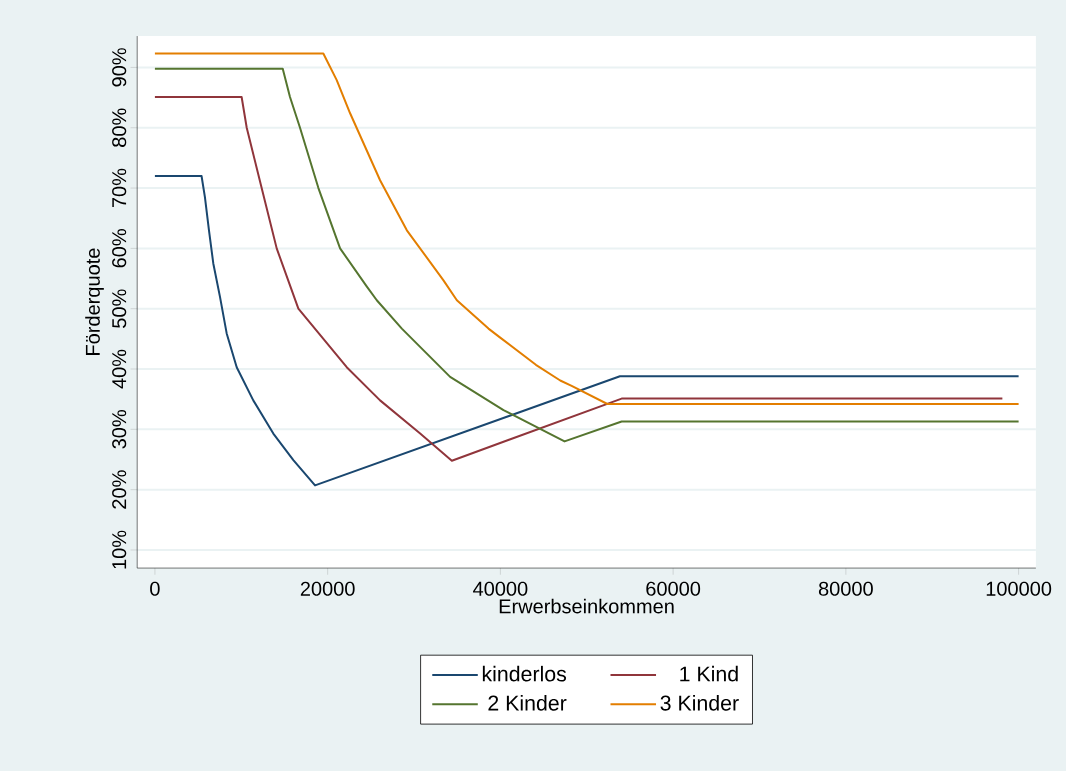  Describe the element at coordinates (527, 702) in the screenshot. I see `legend-label: 2 Kinder` at that location.